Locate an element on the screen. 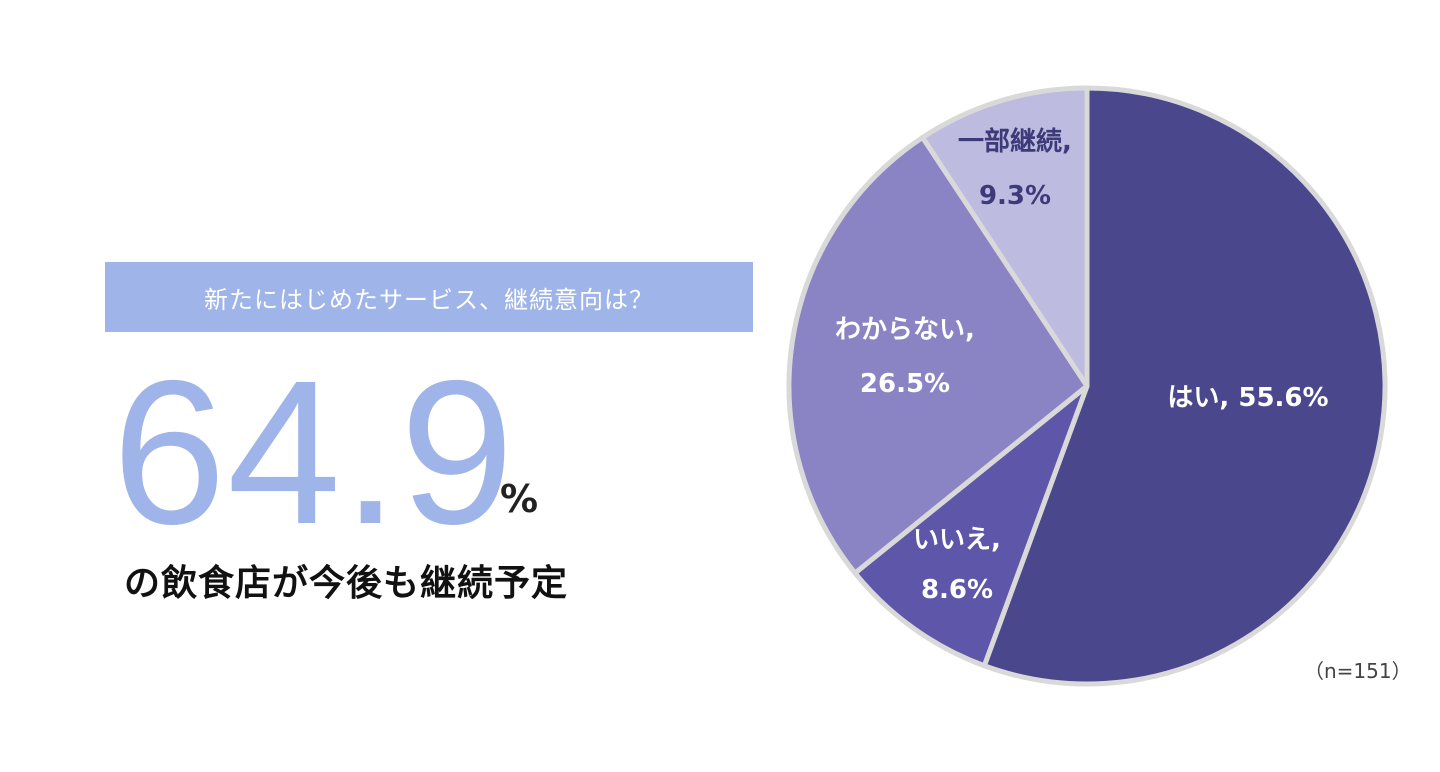 The height and width of the screenshot is (772, 1440). pie-label-1: はい, 55.6% is located at coordinates (1247, 398).